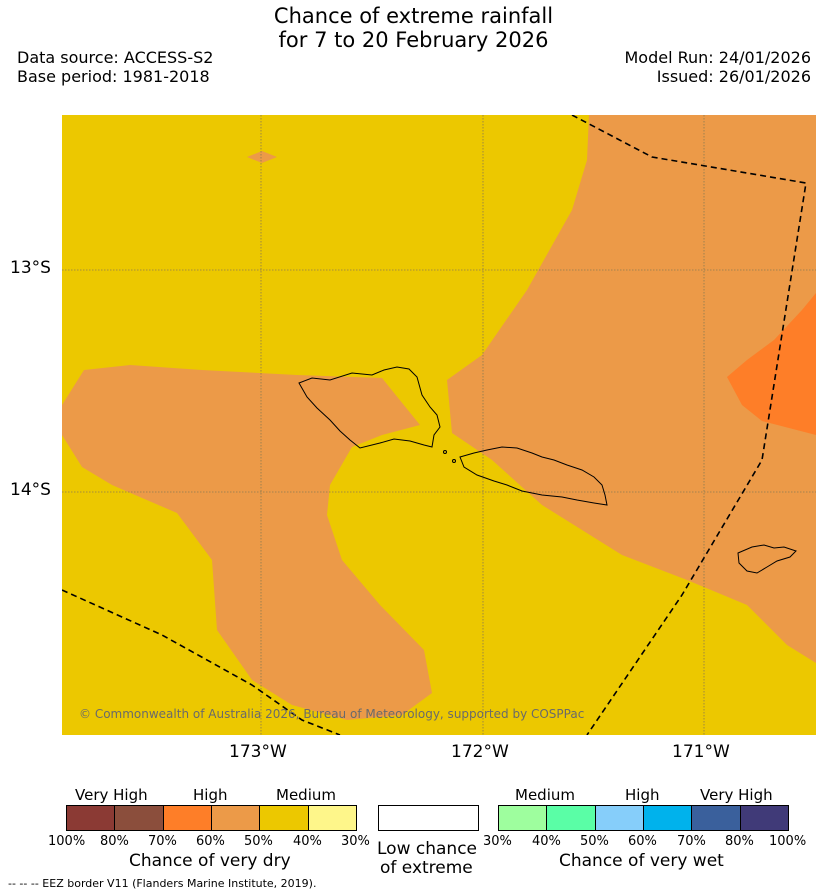  Describe the element at coordinates (210, 841) in the screenshot. I see `legend-dry-tick: 60%` at that location.